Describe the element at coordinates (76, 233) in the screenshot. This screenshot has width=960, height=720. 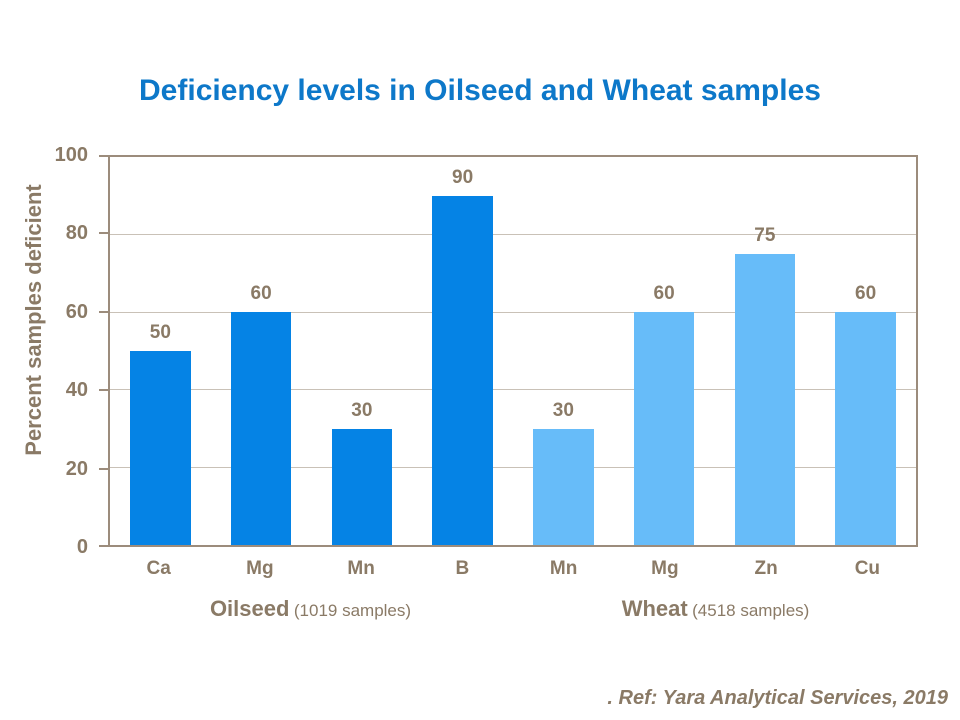
I see `y-tick-label-80: 80` at that location.